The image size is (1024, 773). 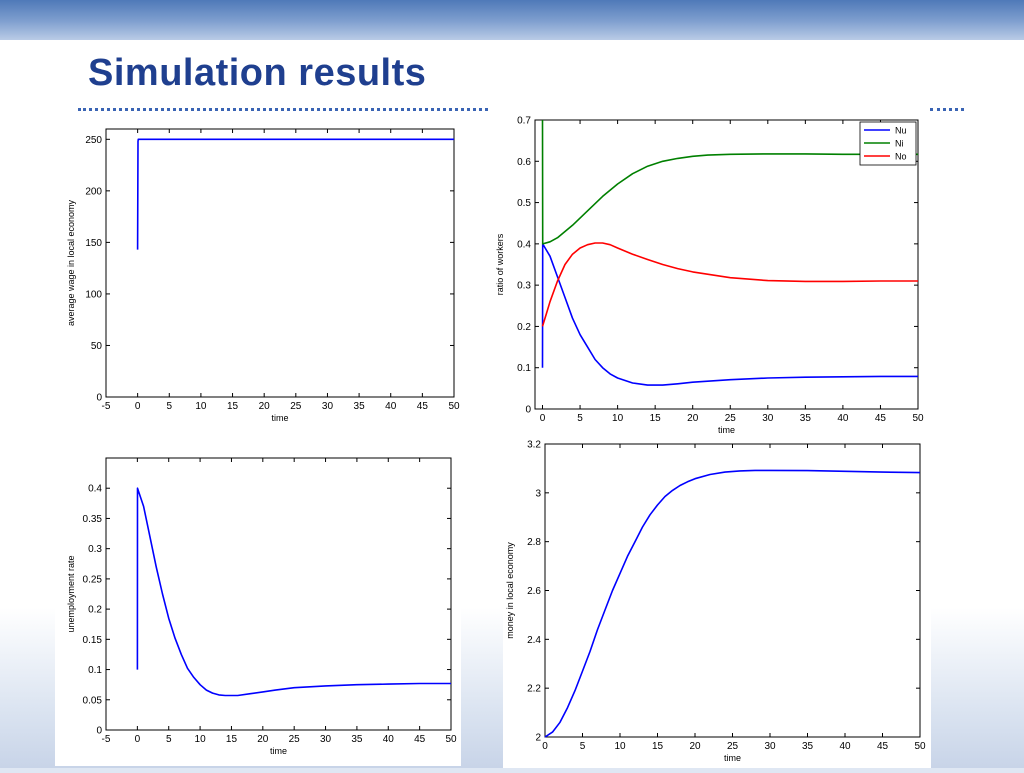 I want to click on money-plot-frame, so click(x=732, y=590).